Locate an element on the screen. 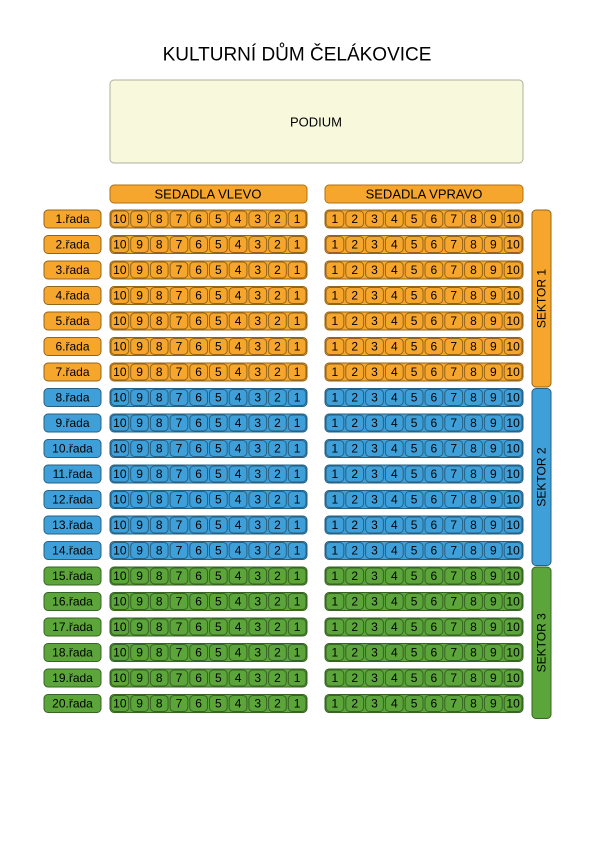  row-label: 17.řada is located at coordinates (72, 627).